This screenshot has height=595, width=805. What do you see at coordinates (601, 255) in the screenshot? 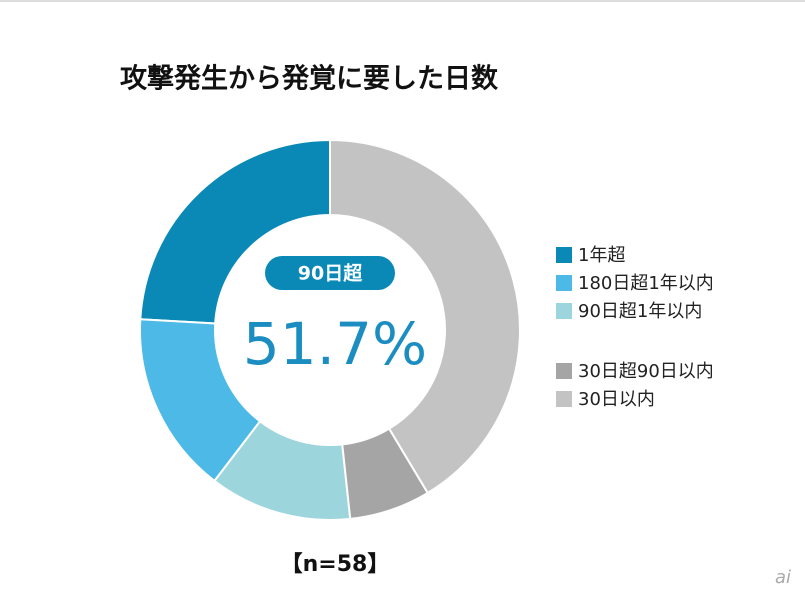
I see `legend-label: 1年超` at bounding box center [601, 255].